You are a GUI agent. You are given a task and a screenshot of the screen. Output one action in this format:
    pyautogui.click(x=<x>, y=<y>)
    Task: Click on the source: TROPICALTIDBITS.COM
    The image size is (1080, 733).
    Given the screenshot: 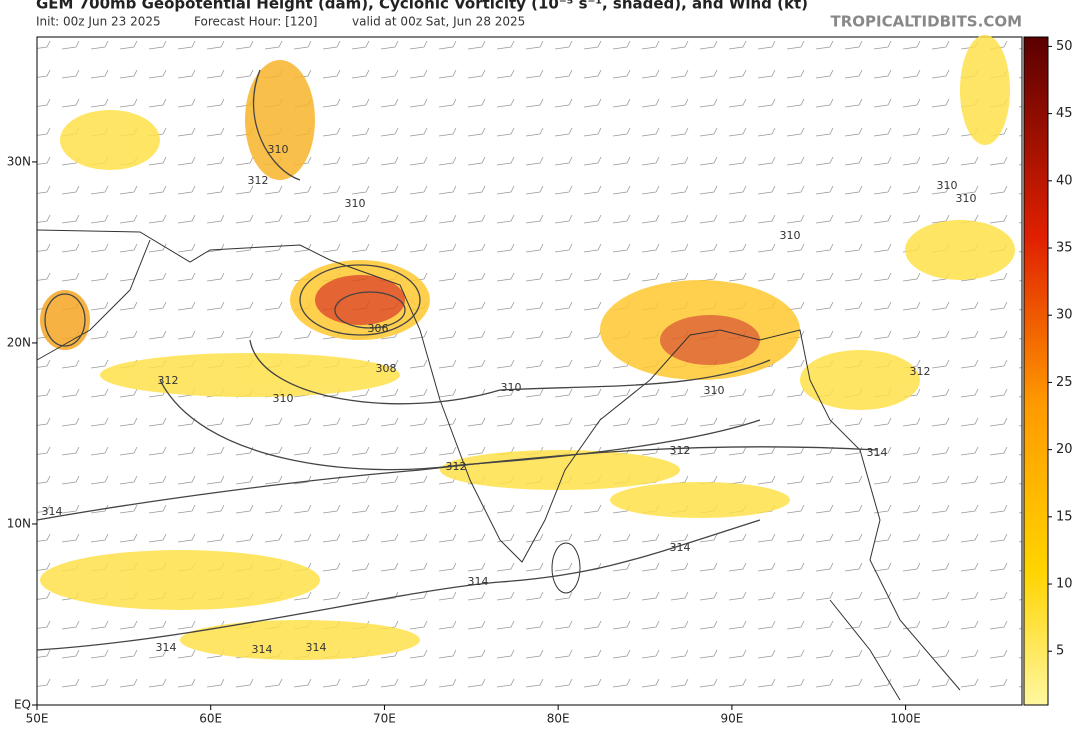 What is the action you would take?
    pyautogui.click(x=927, y=22)
    